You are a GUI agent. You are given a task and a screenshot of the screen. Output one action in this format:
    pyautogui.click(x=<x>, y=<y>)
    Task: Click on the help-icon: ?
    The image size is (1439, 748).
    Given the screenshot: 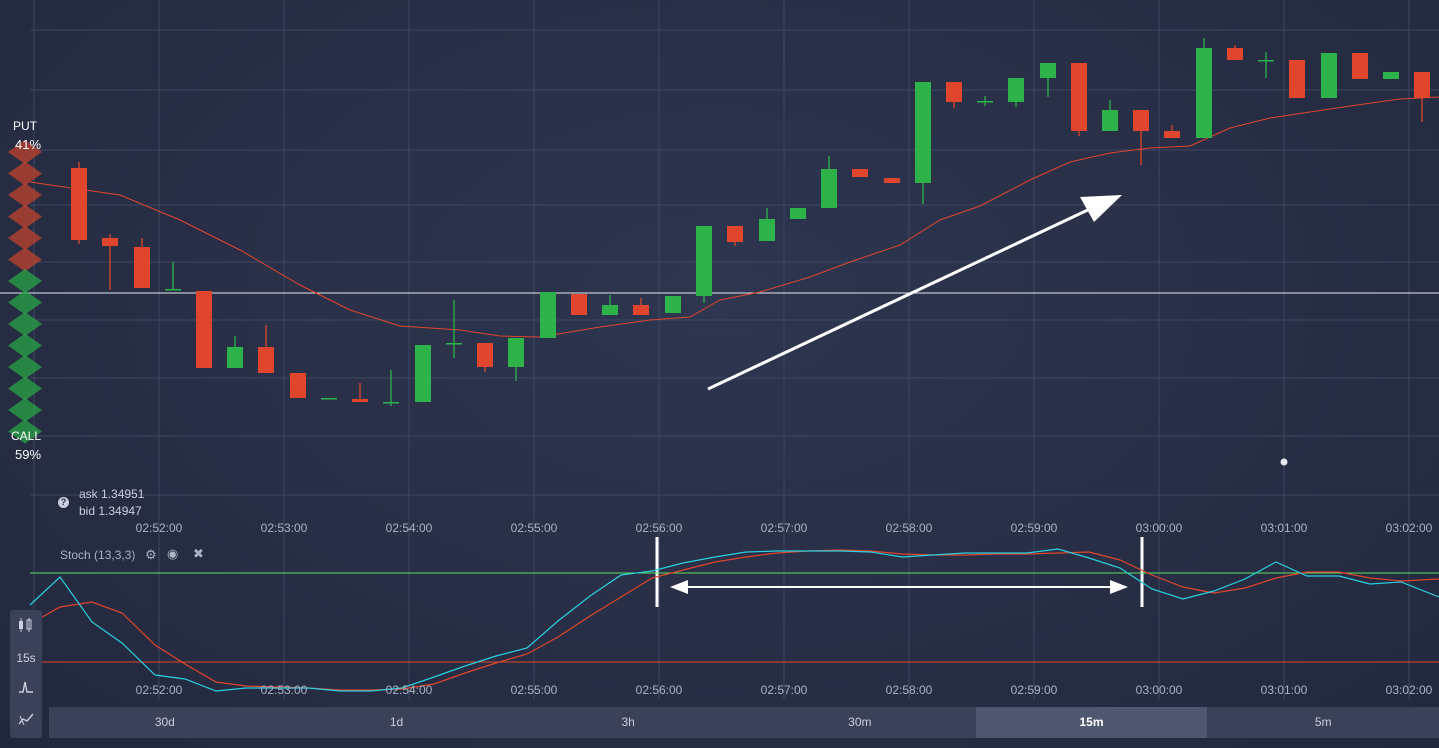 What is the action you would take?
    pyautogui.click(x=63, y=502)
    